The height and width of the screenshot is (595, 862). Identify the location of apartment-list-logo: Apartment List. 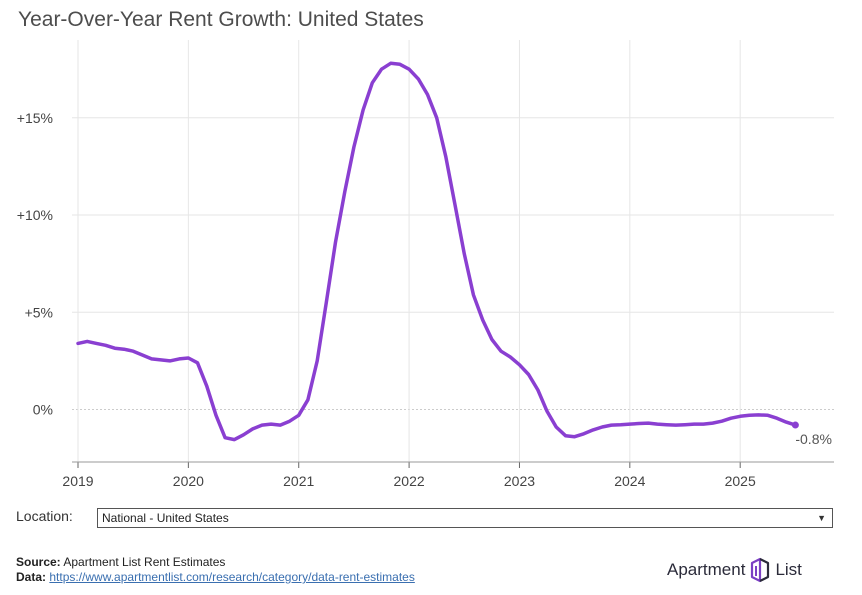
(734, 570).